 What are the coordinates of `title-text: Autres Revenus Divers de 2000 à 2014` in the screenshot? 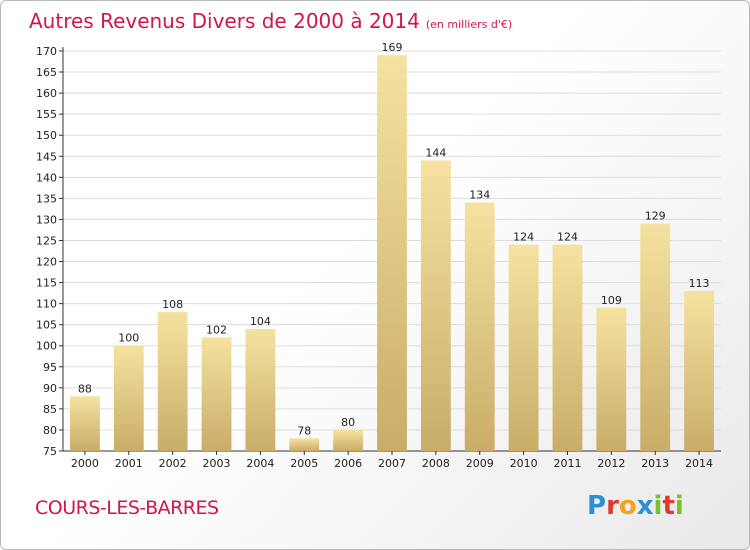 It's located at (224, 21).